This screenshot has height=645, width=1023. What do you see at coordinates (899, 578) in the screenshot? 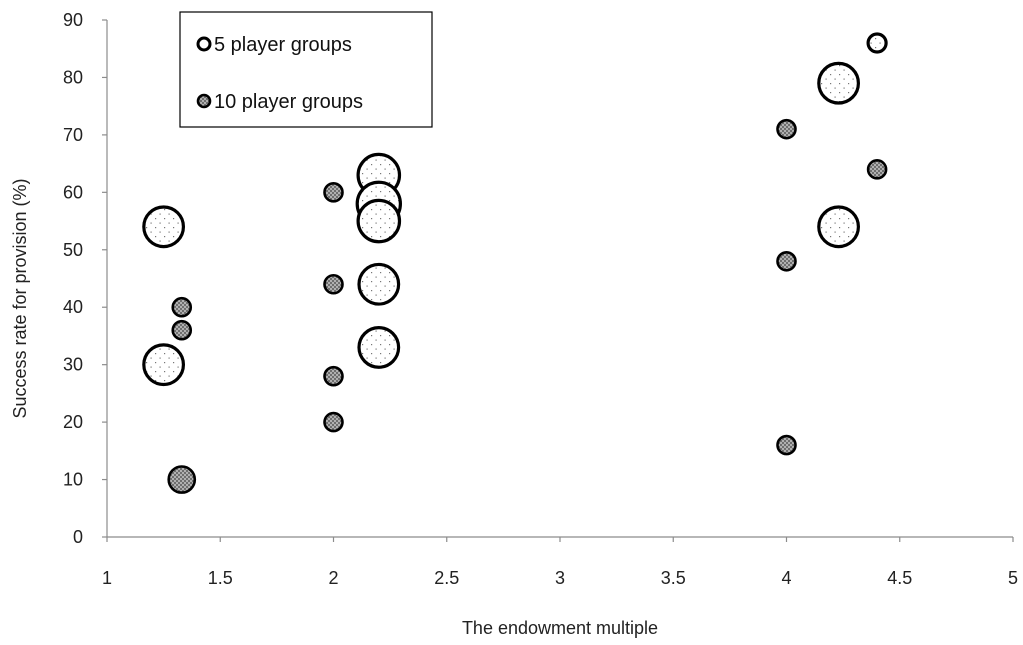
I see `x-tick-label: 4.5` at bounding box center [899, 578].